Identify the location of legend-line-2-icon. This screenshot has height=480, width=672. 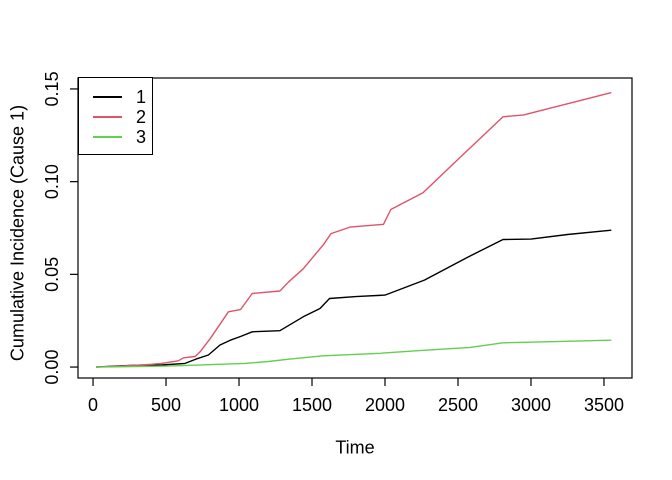
(107, 117).